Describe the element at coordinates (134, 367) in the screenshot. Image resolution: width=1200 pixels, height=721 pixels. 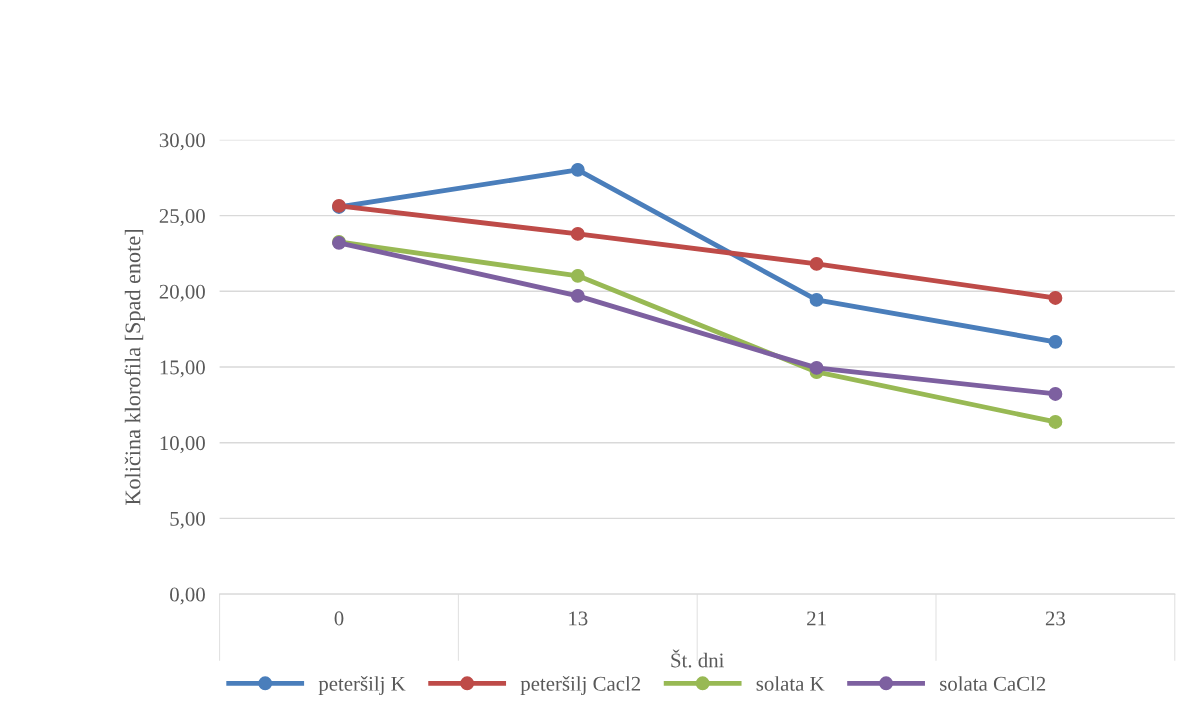
I see `y-axis-title: Količina klorofila [Spad enote]` at that location.